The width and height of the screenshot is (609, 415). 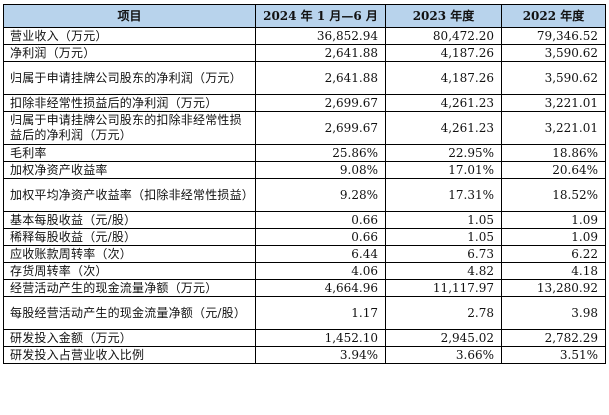 I want to click on row-label: 存货周转率（次）, so click(x=129, y=271).